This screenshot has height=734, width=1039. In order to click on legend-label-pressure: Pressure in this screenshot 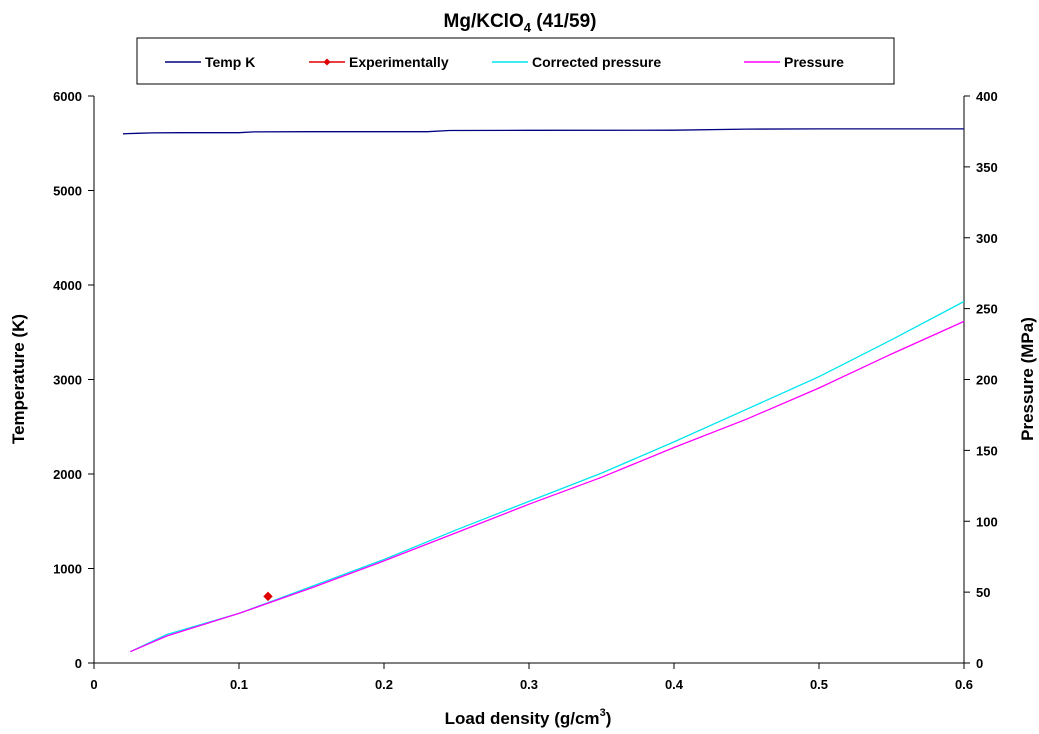, I will do `click(814, 62)`.